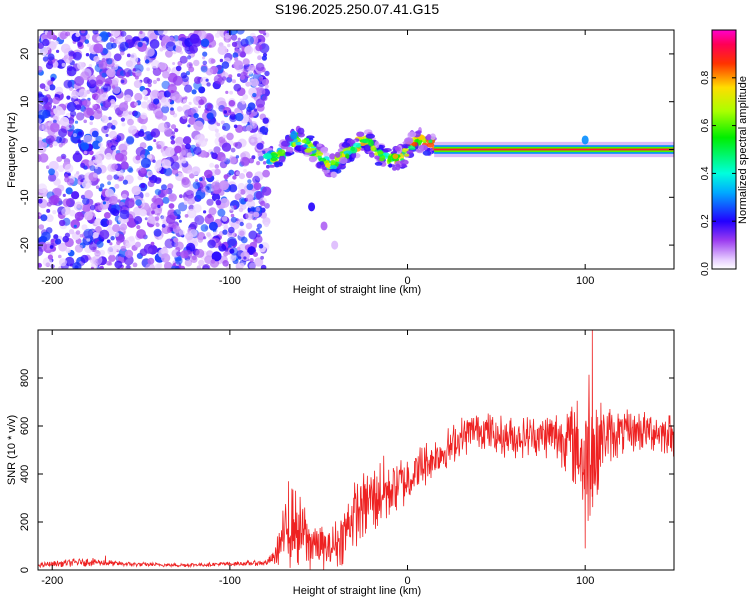 The height and width of the screenshot is (600, 750). What do you see at coordinates (25, 522) in the screenshot?
I see `y-tick-label: 200` at bounding box center [25, 522].